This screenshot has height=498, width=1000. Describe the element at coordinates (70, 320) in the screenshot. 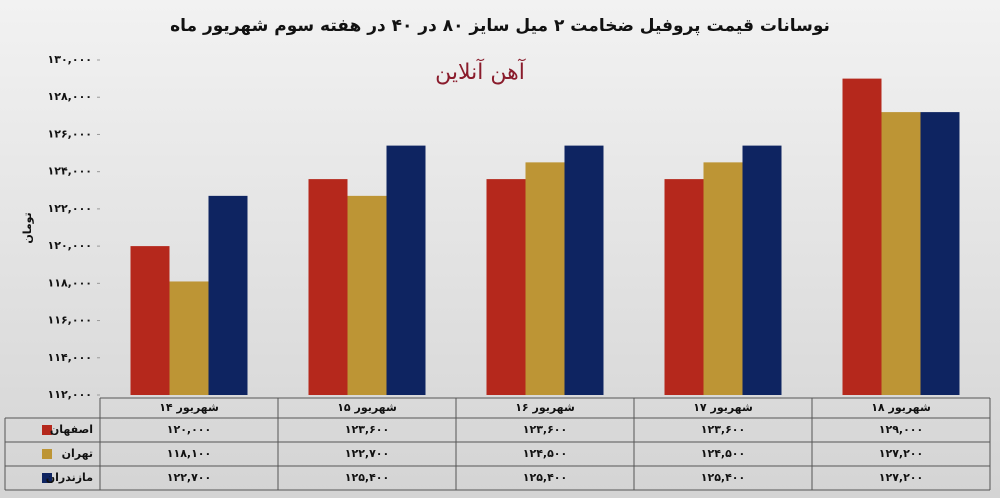

I see `y-tick-label: ۱۱۶,۰۰۰` at that location.